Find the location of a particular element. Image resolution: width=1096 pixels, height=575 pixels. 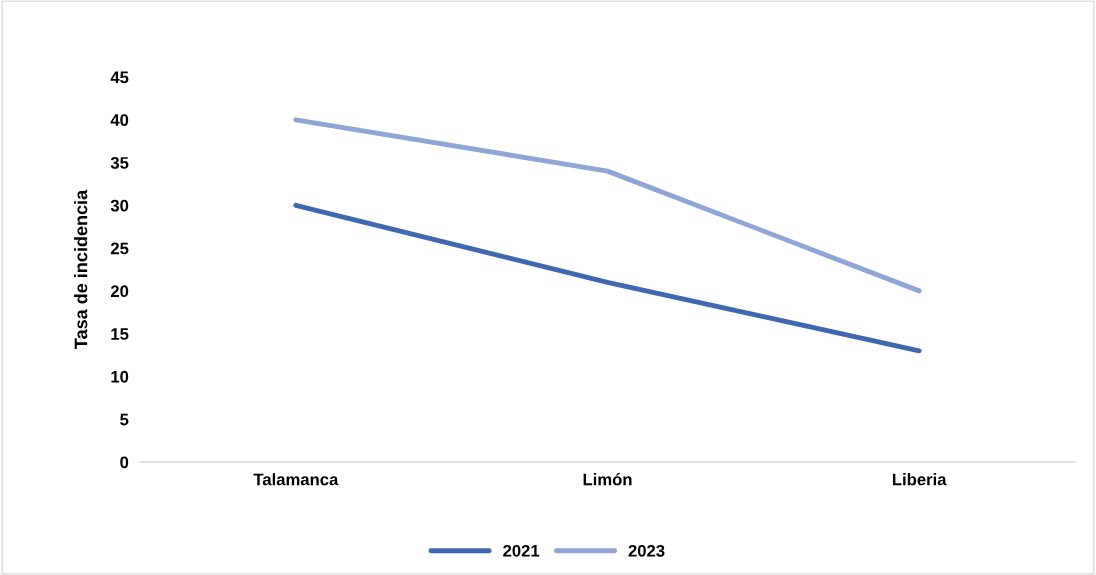

x-tick-label: Liberia is located at coordinates (919, 479).